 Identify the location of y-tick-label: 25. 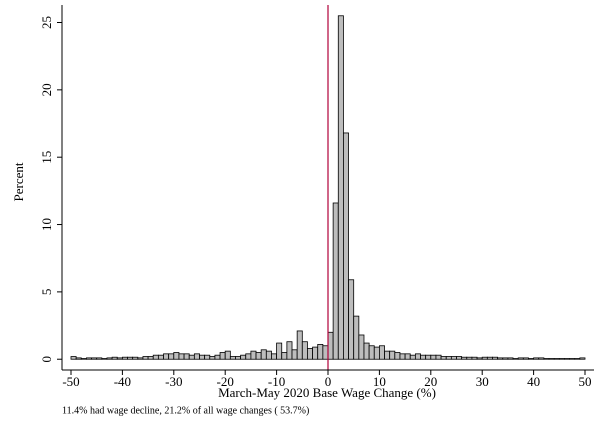
(46, 22).